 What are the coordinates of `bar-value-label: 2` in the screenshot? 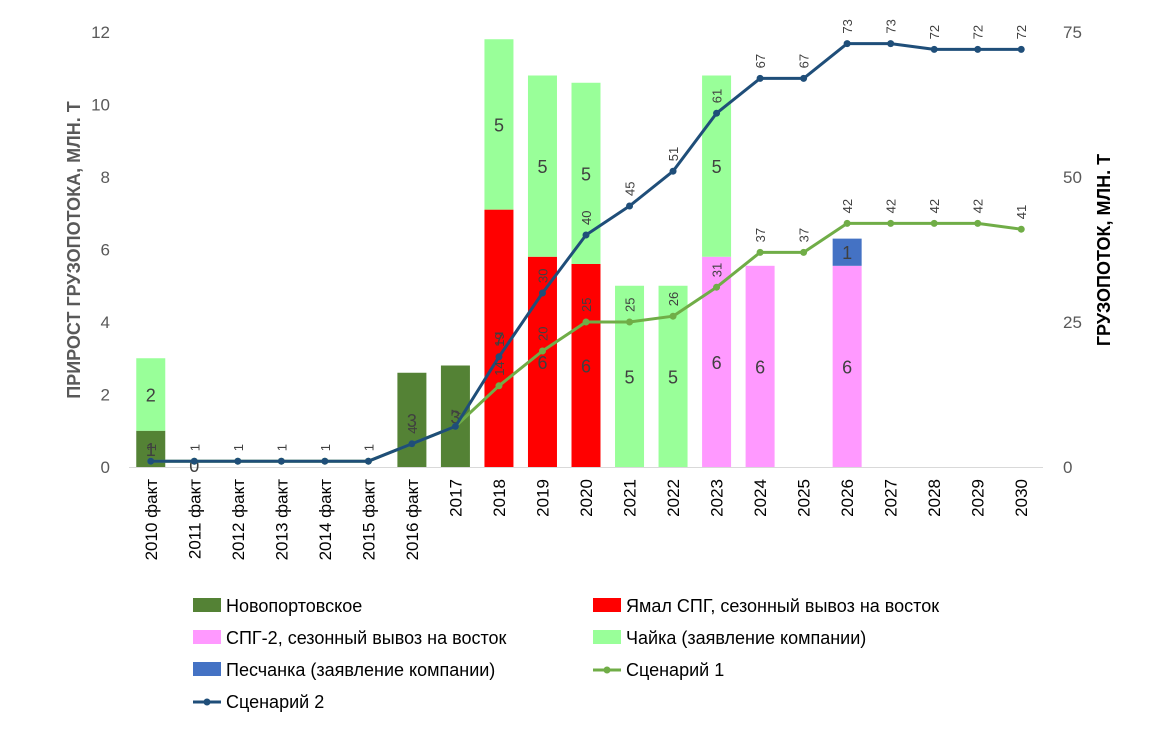 It's located at (151, 396).